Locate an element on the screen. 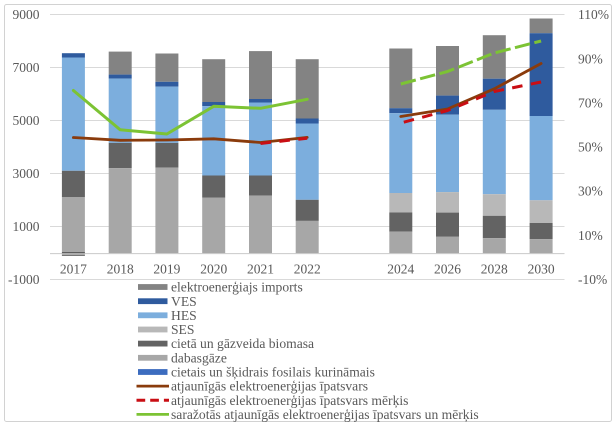  svg-text: 70% is located at coordinates (590, 102).